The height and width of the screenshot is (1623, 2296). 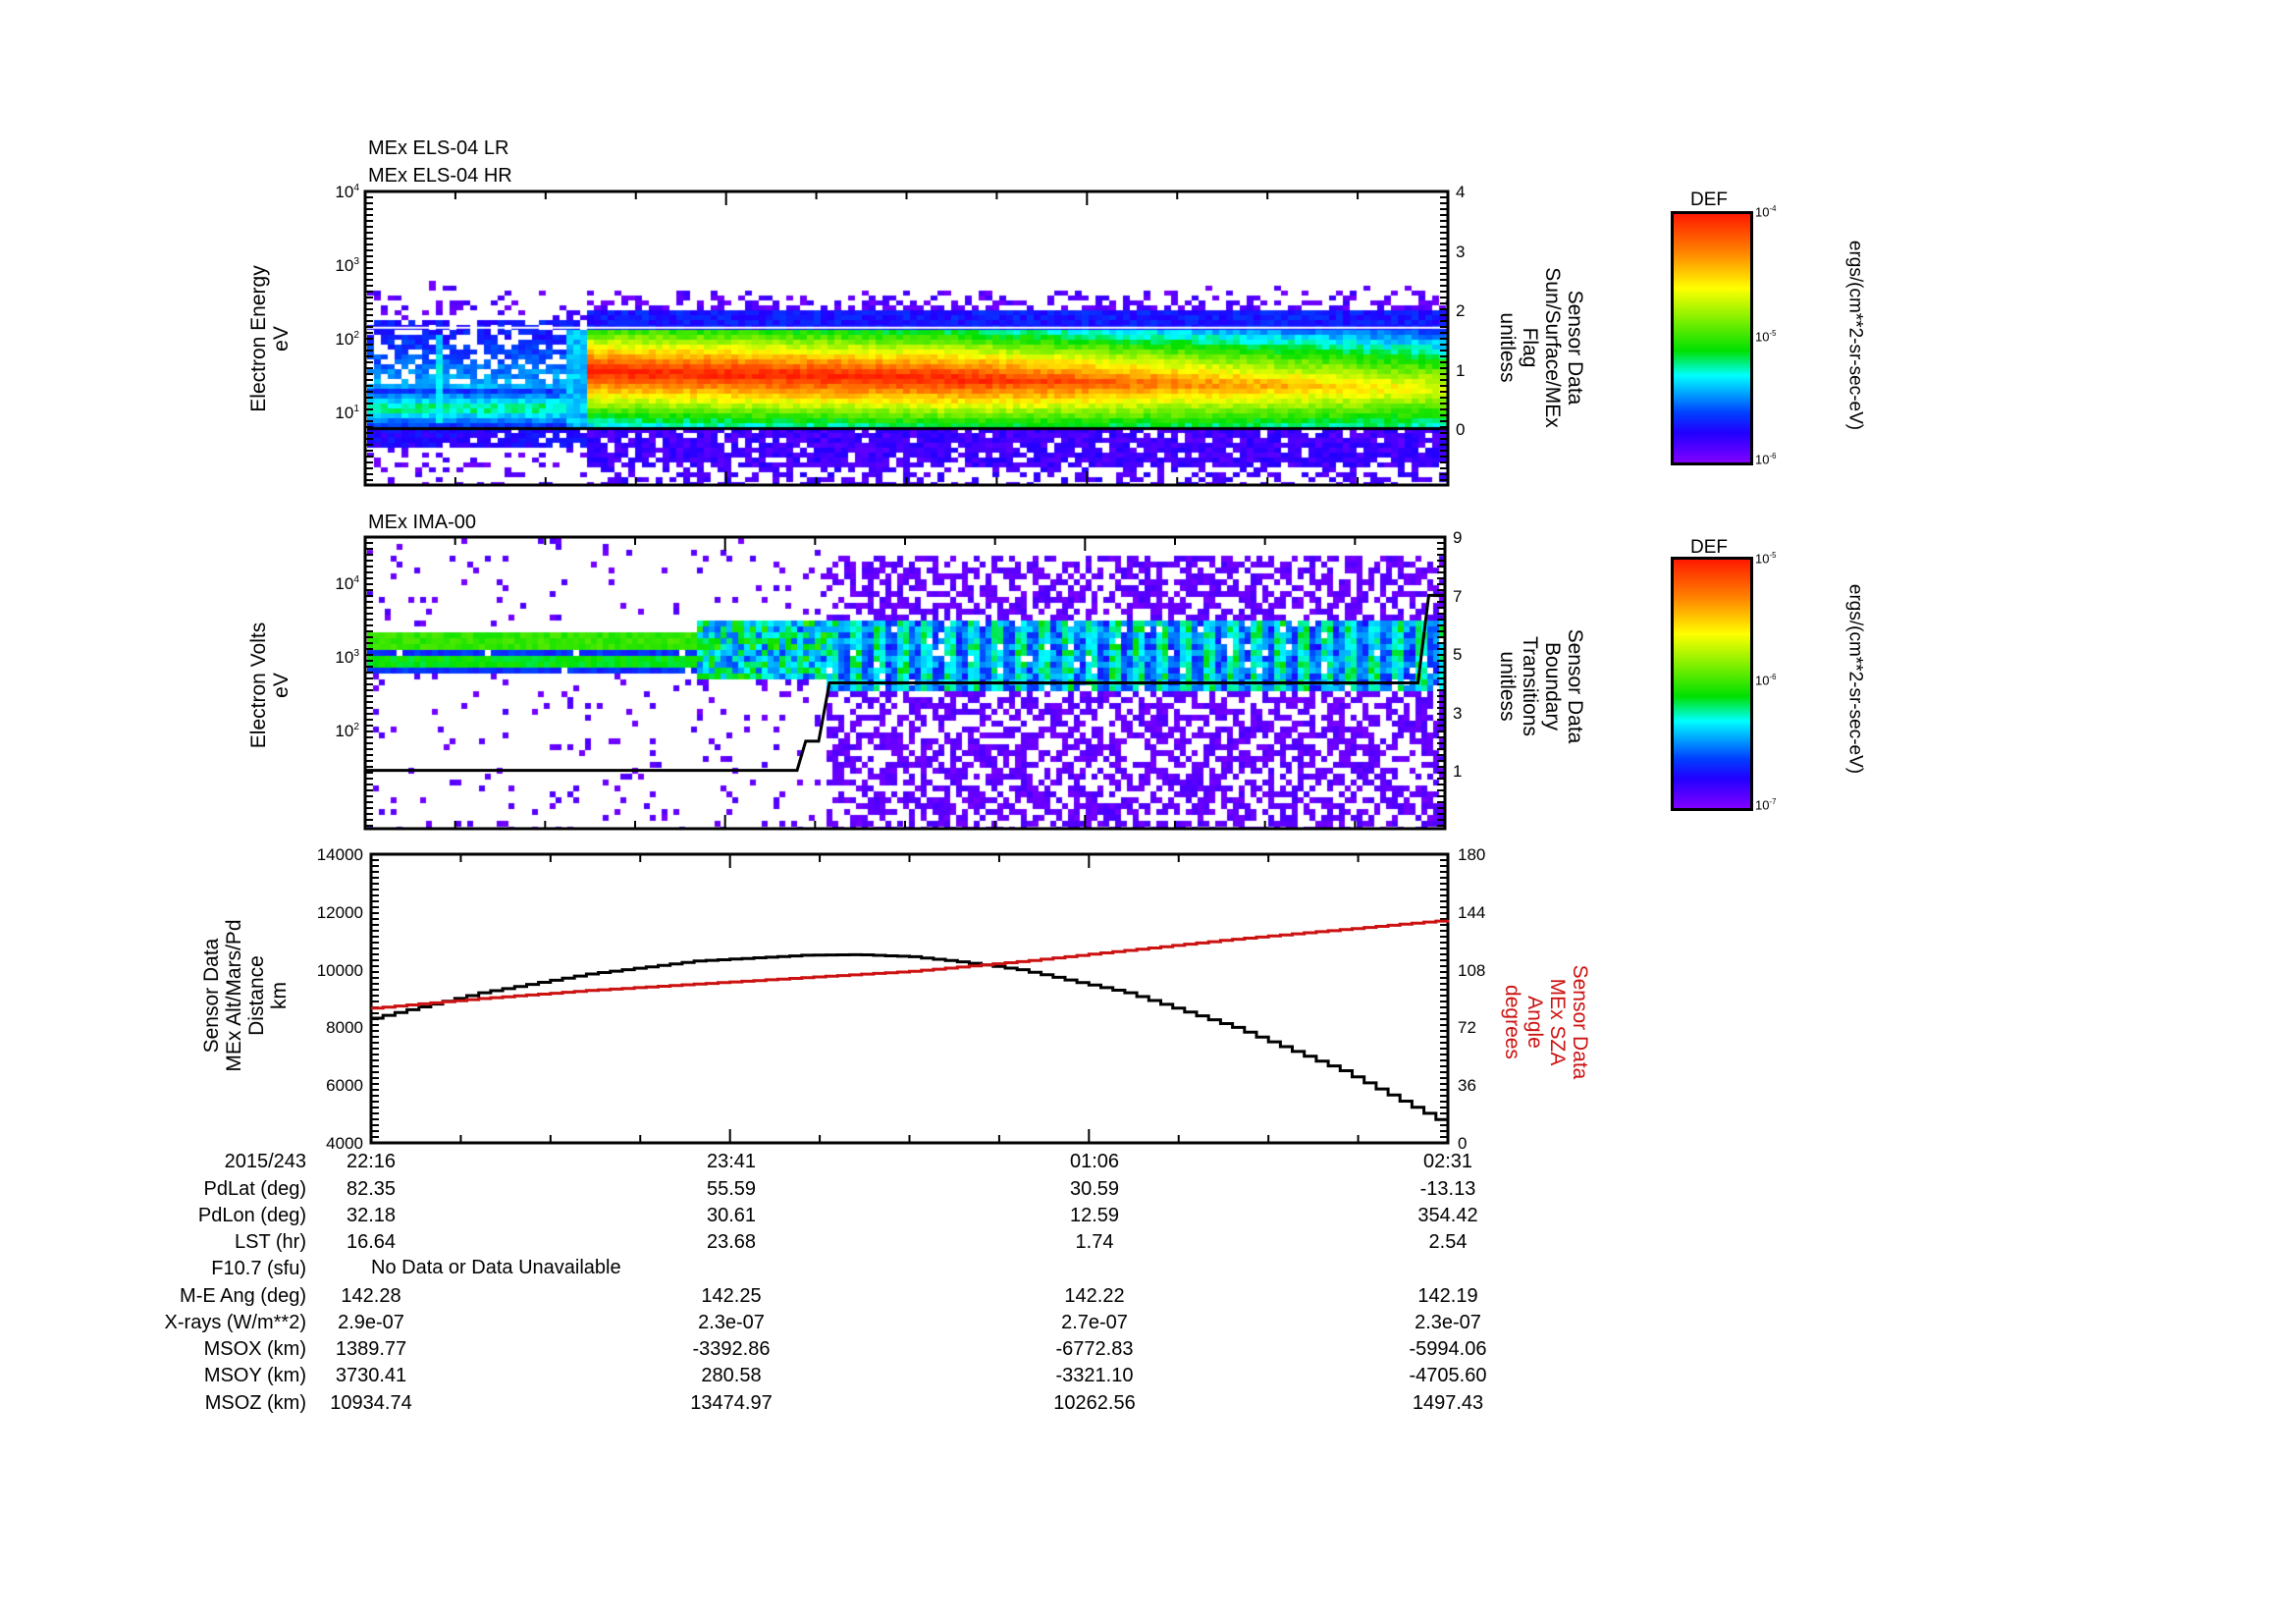 What do you see at coordinates (254, 1376) in the screenshot?
I see `ephem-row-label: MSOY (km)` at bounding box center [254, 1376].